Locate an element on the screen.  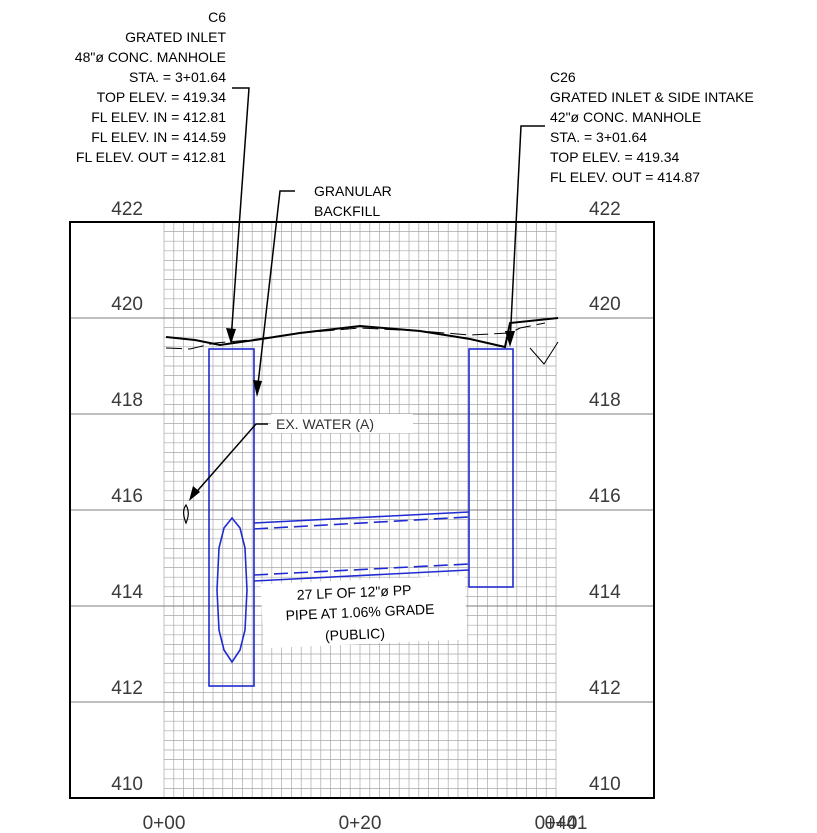
c26-callout-line: GRATED INLET & SIDE INTAKE is located at coordinates (652, 97).